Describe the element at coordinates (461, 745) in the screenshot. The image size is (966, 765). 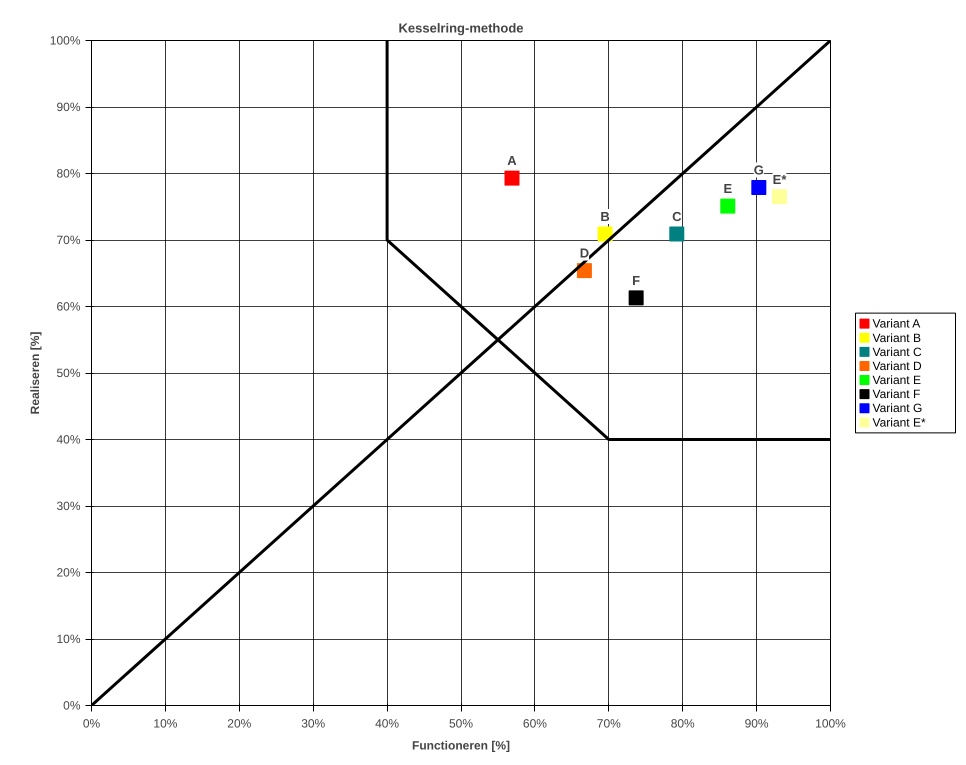
I see `x-axis-title: Functioneren [%]` at that location.